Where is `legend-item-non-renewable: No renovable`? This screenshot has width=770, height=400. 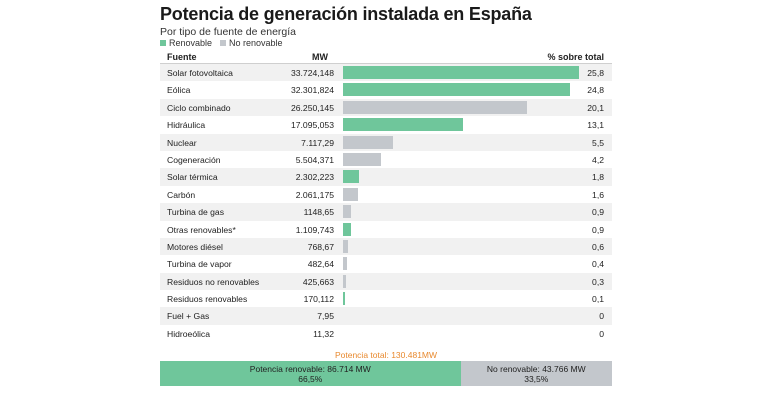 legend-item-non-renewable: No renovable is located at coordinates (251, 43).